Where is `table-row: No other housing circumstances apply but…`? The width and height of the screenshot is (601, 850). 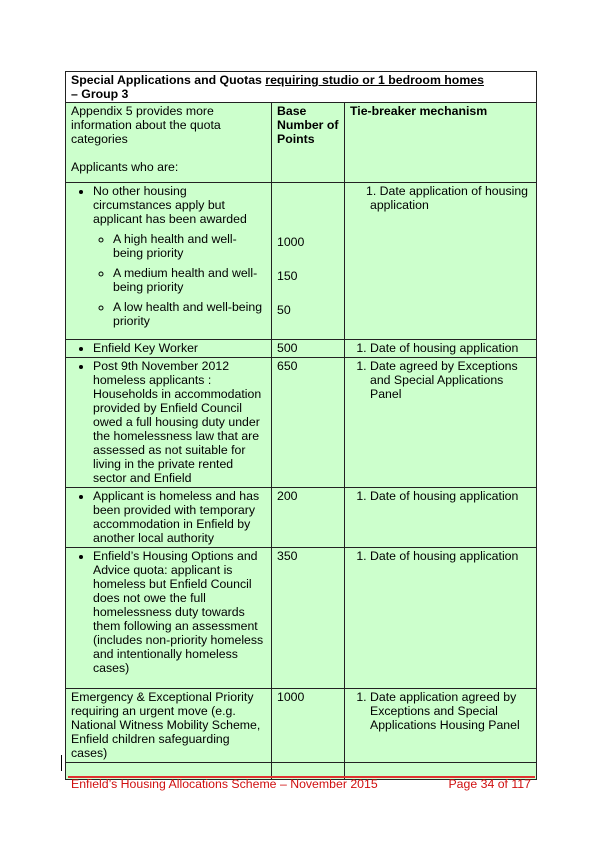
table-row: No other housing circumstances apply but… is located at coordinates (301, 261).